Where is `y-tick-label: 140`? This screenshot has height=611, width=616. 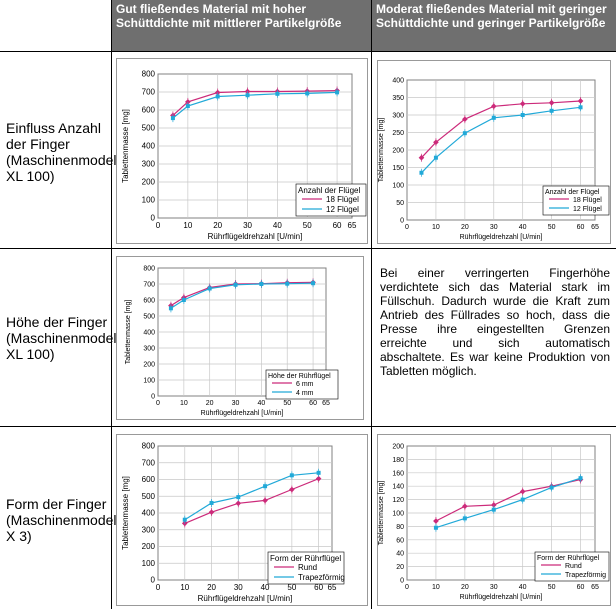 y-tick-label: 140 is located at coordinates (398, 487).